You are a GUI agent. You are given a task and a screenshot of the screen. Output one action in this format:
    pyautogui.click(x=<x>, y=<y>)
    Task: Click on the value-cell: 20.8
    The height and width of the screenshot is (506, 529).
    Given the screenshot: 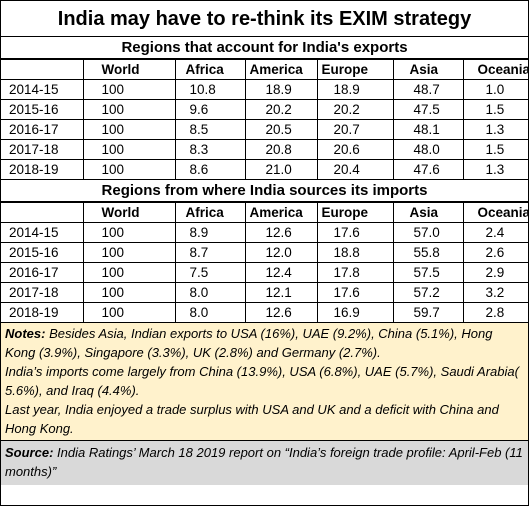 What is the action you would take?
    pyautogui.click(x=281, y=149)
    